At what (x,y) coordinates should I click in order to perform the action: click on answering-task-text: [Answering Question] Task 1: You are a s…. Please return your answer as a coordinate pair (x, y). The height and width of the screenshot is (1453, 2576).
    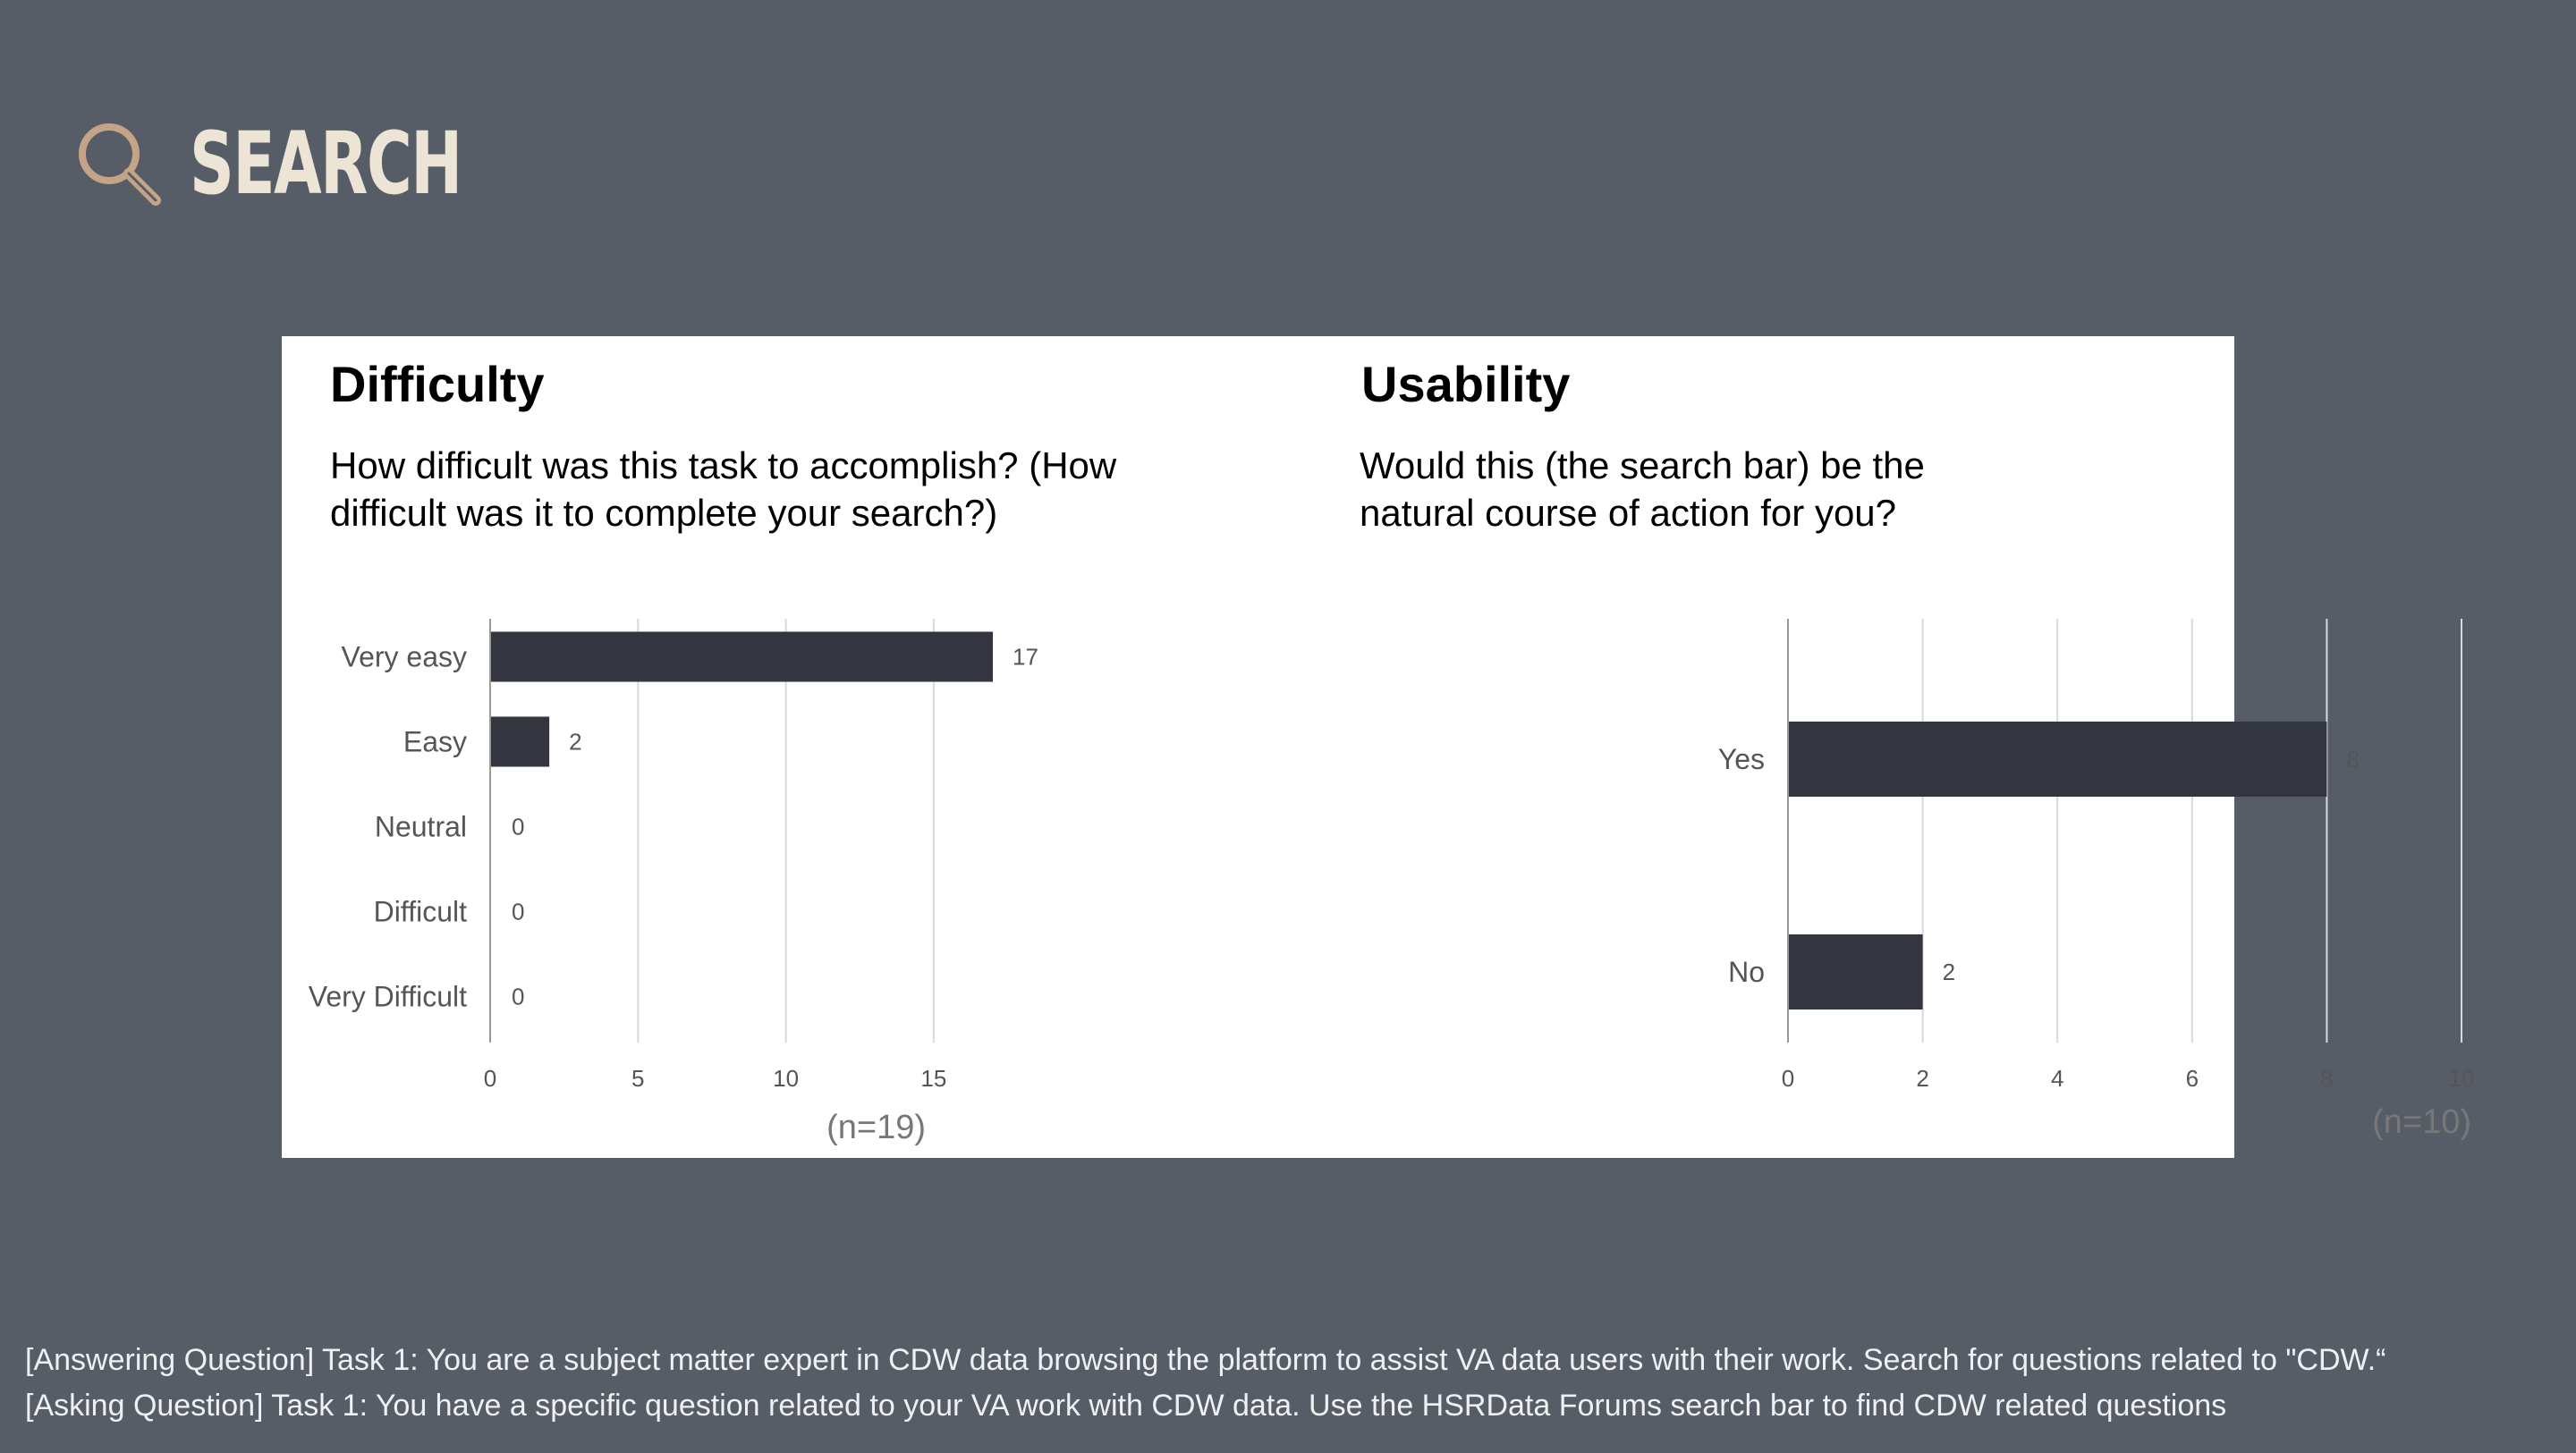
    Looking at the image, I should click on (1205, 1360).